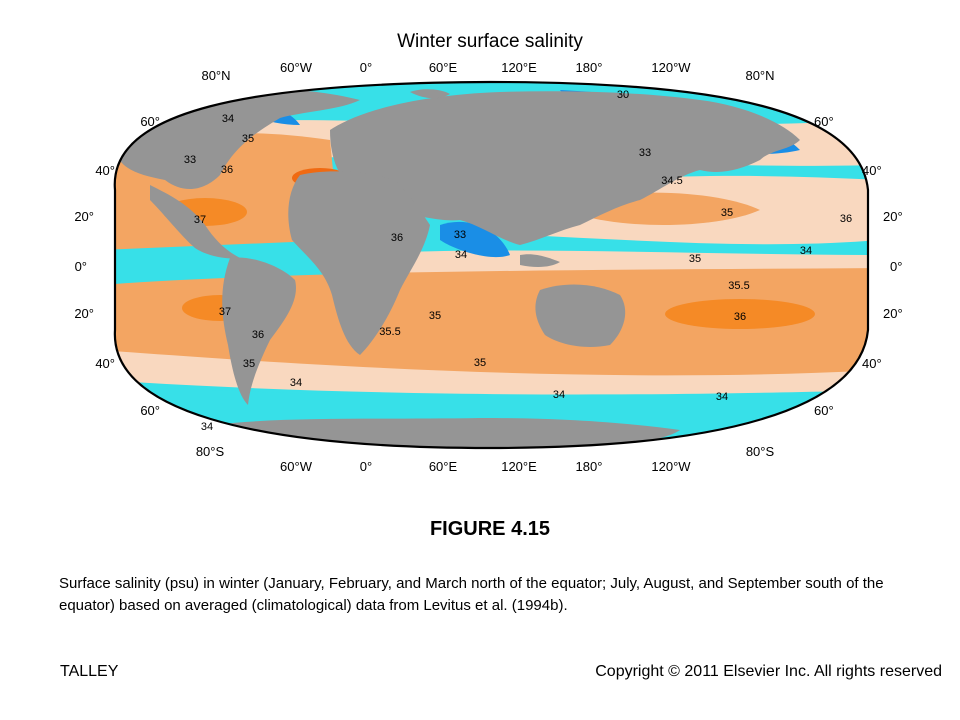 This screenshot has height=720, width=960. I want to click on arctic-islands, so click(430, 94).